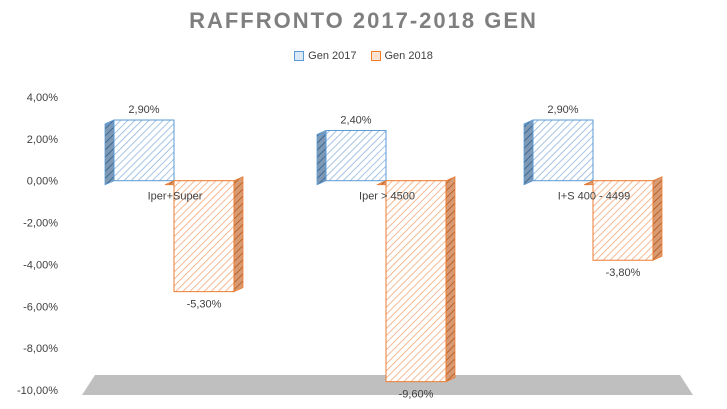 This screenshot has width=727, height=409. Describe the element at coordinates (175, 197) in the screenshot. I see `category-label: Iper+Super` at that location.